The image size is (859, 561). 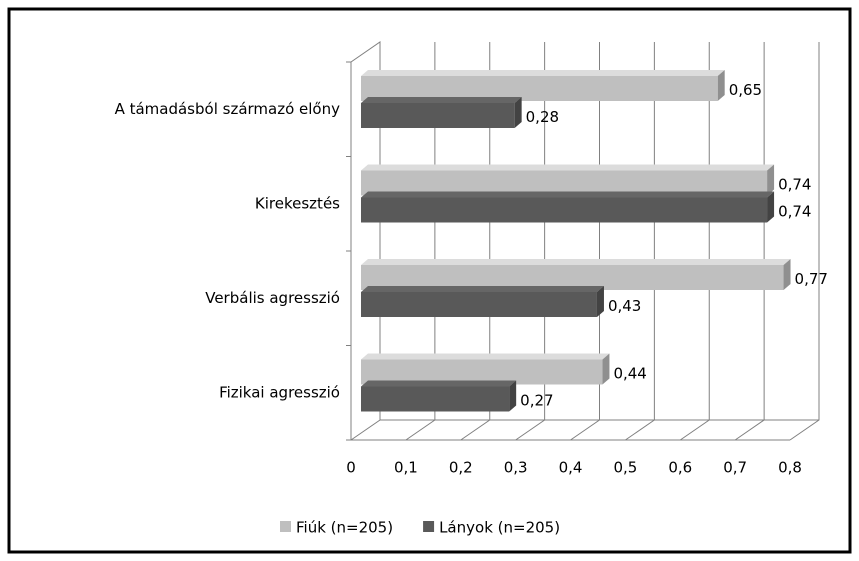 I want to click on x-tick-label: 0, so click(x=351, y=468).